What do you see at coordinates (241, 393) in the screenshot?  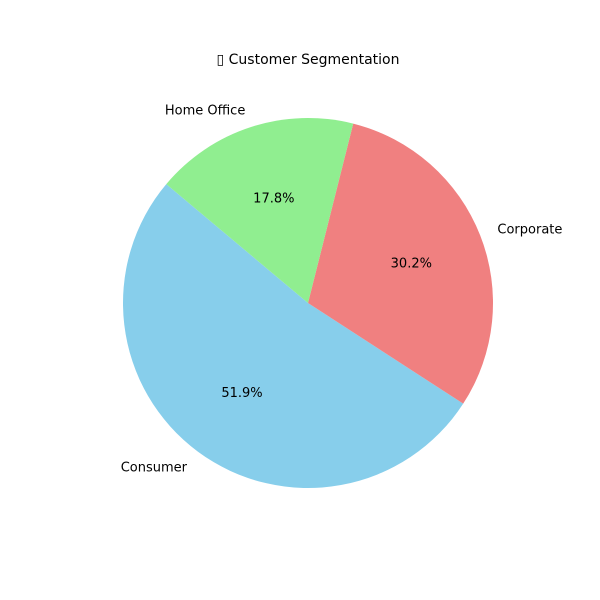 I see `percent-label: 51.9%` at bounding box center [241, 393].